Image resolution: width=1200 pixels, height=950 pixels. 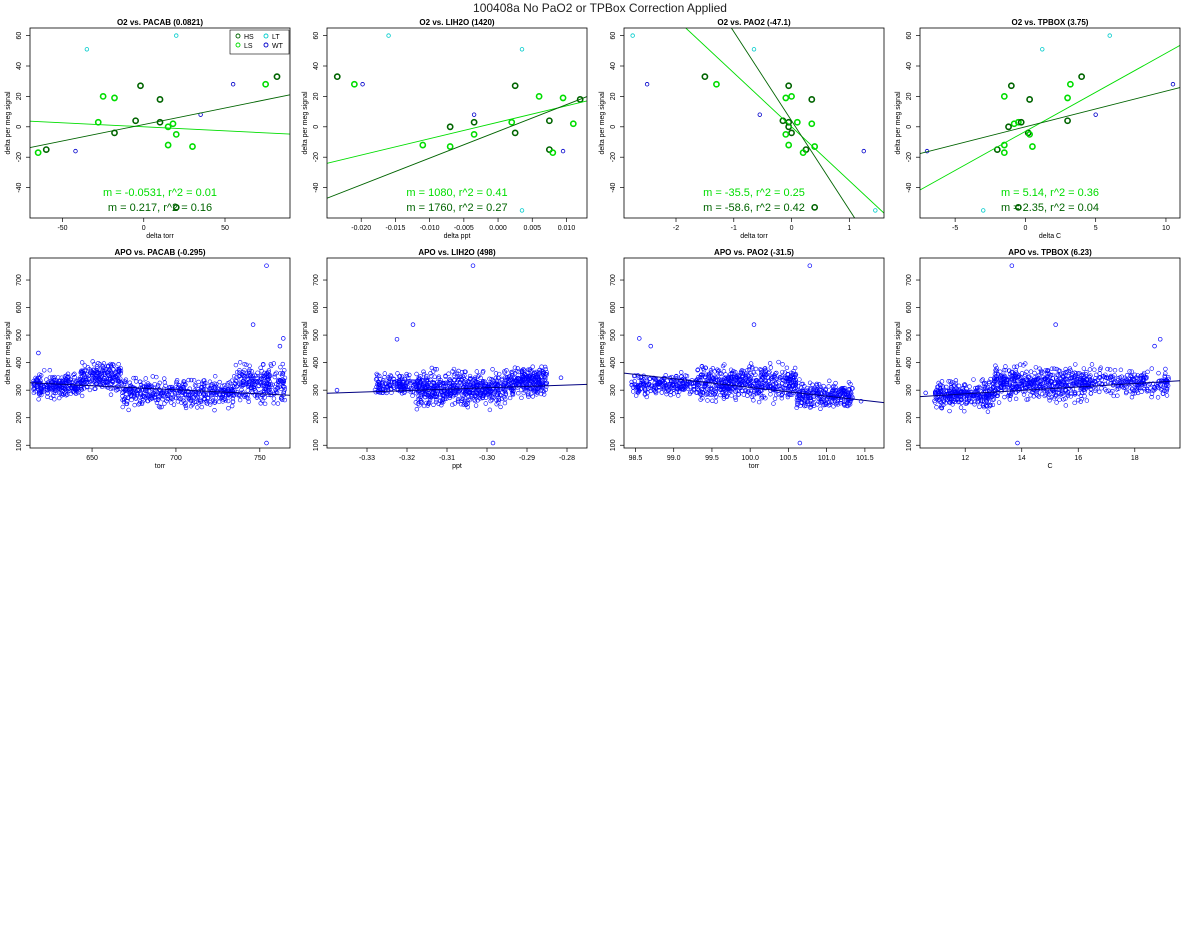 I want to click on legend-marker-WT, so click(x=266, y=45).